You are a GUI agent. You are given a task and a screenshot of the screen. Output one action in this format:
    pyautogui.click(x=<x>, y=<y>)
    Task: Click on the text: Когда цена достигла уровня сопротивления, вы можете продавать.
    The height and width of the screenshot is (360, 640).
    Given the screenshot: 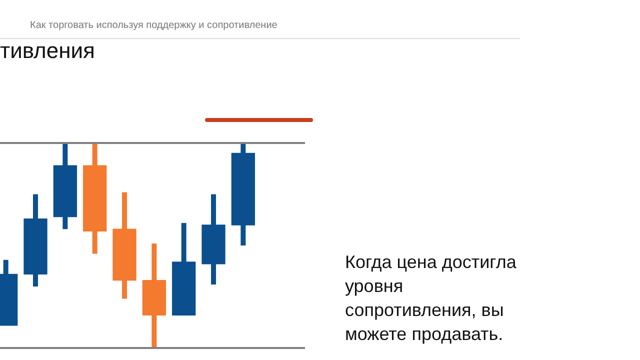 What is the action you would take?
    pyautogui.click(x=431, y=298)
    